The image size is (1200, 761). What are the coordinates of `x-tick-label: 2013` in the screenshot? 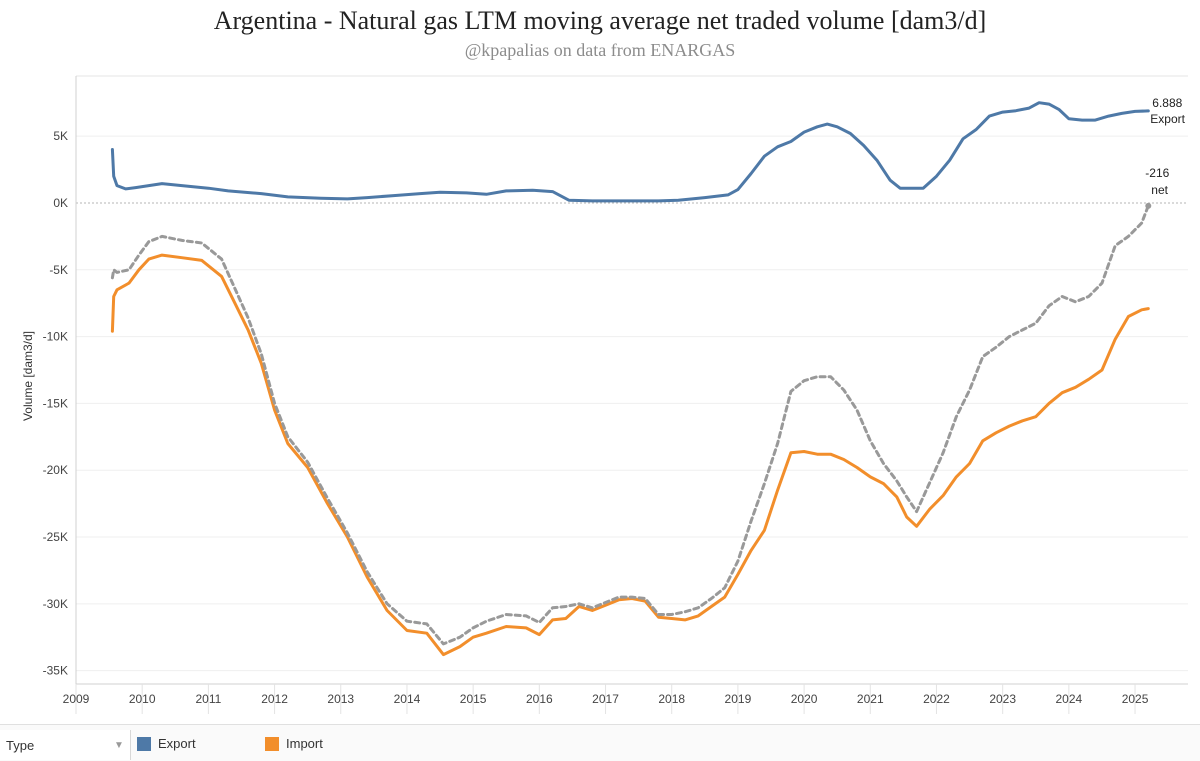 It's located at (340, 699).